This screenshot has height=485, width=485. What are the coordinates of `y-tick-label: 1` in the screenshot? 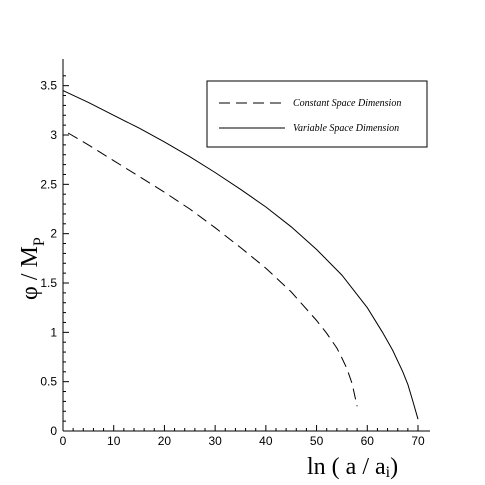 It's located at (53, 332).